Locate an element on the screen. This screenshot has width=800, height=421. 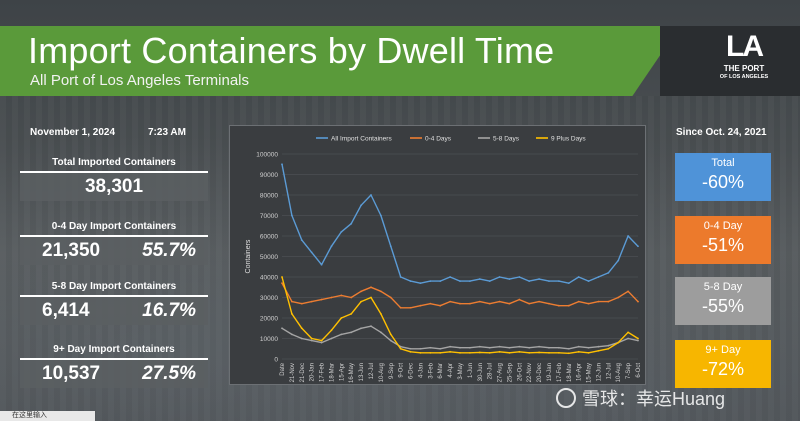
x-tick-label: 20-Dec is located at coordinates (540, 372).